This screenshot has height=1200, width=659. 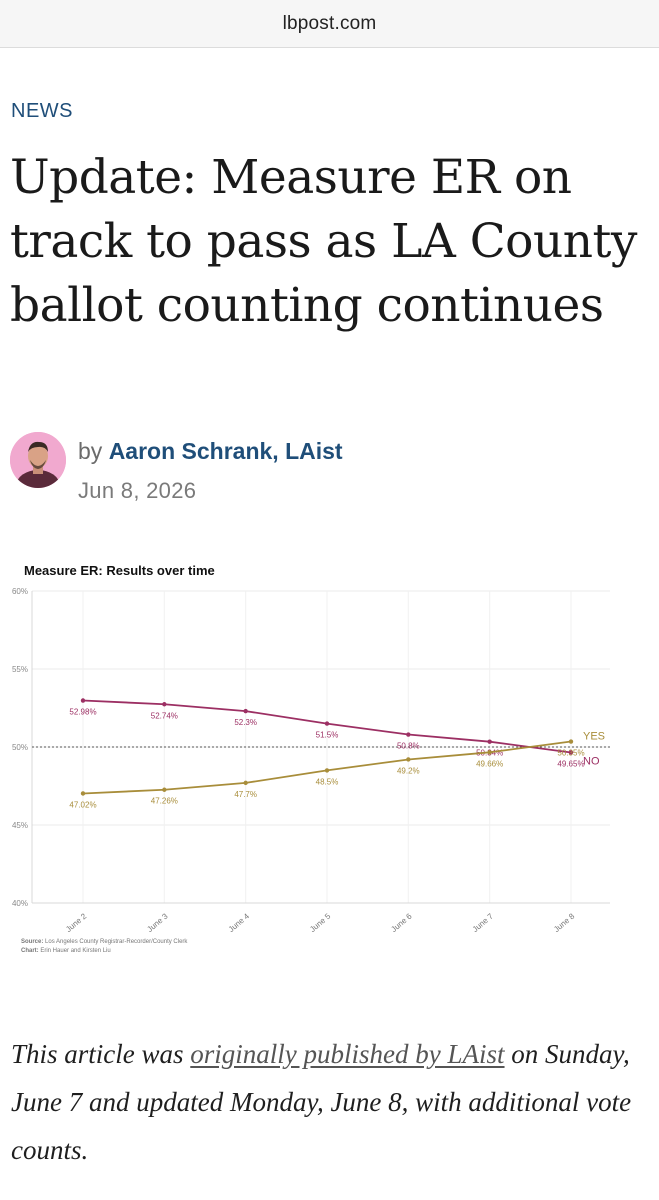 I want to click on byline-text: by Aaron Schrank, LAist, so click(x=210, y=451).